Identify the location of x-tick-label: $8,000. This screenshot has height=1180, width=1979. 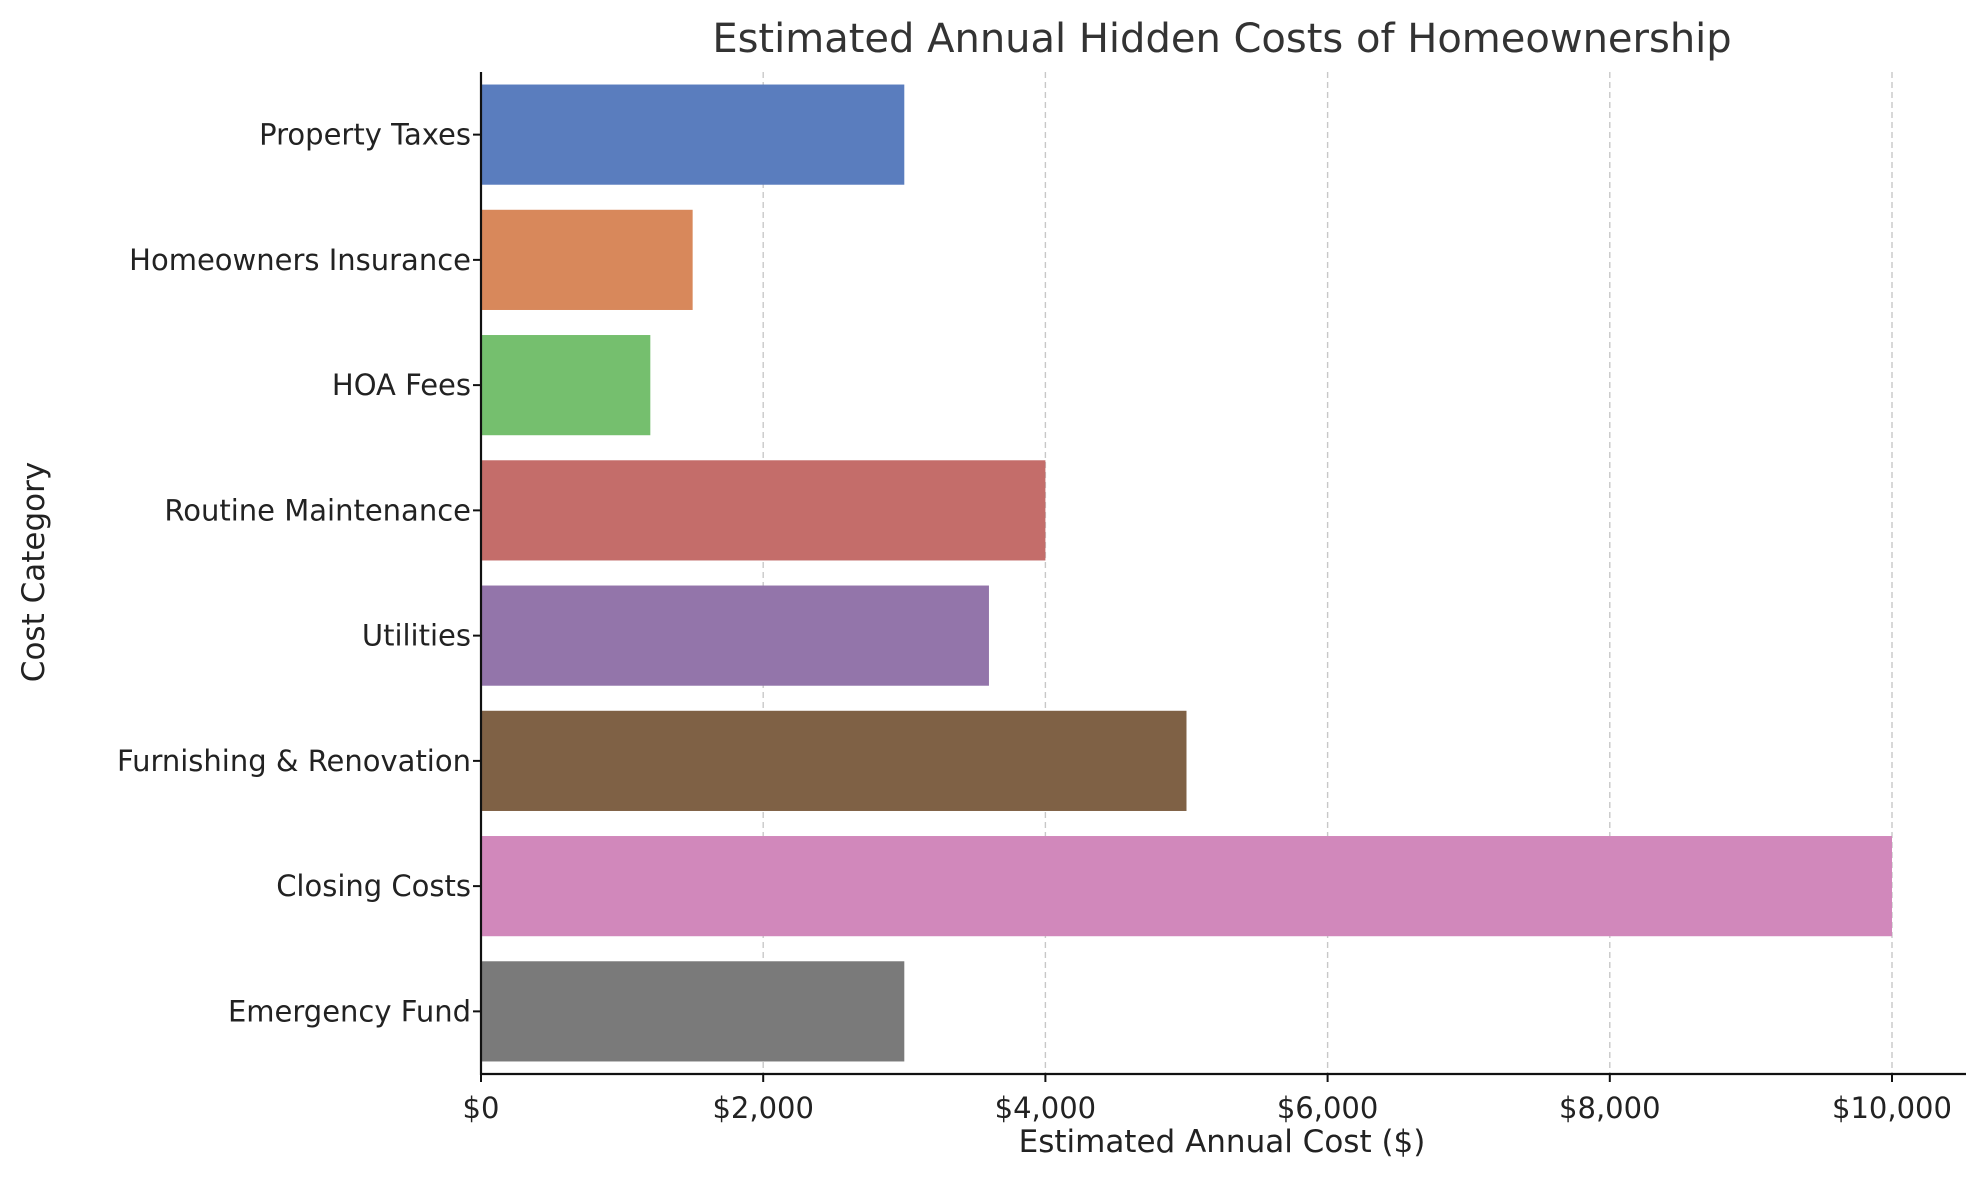
(1609, 1108).